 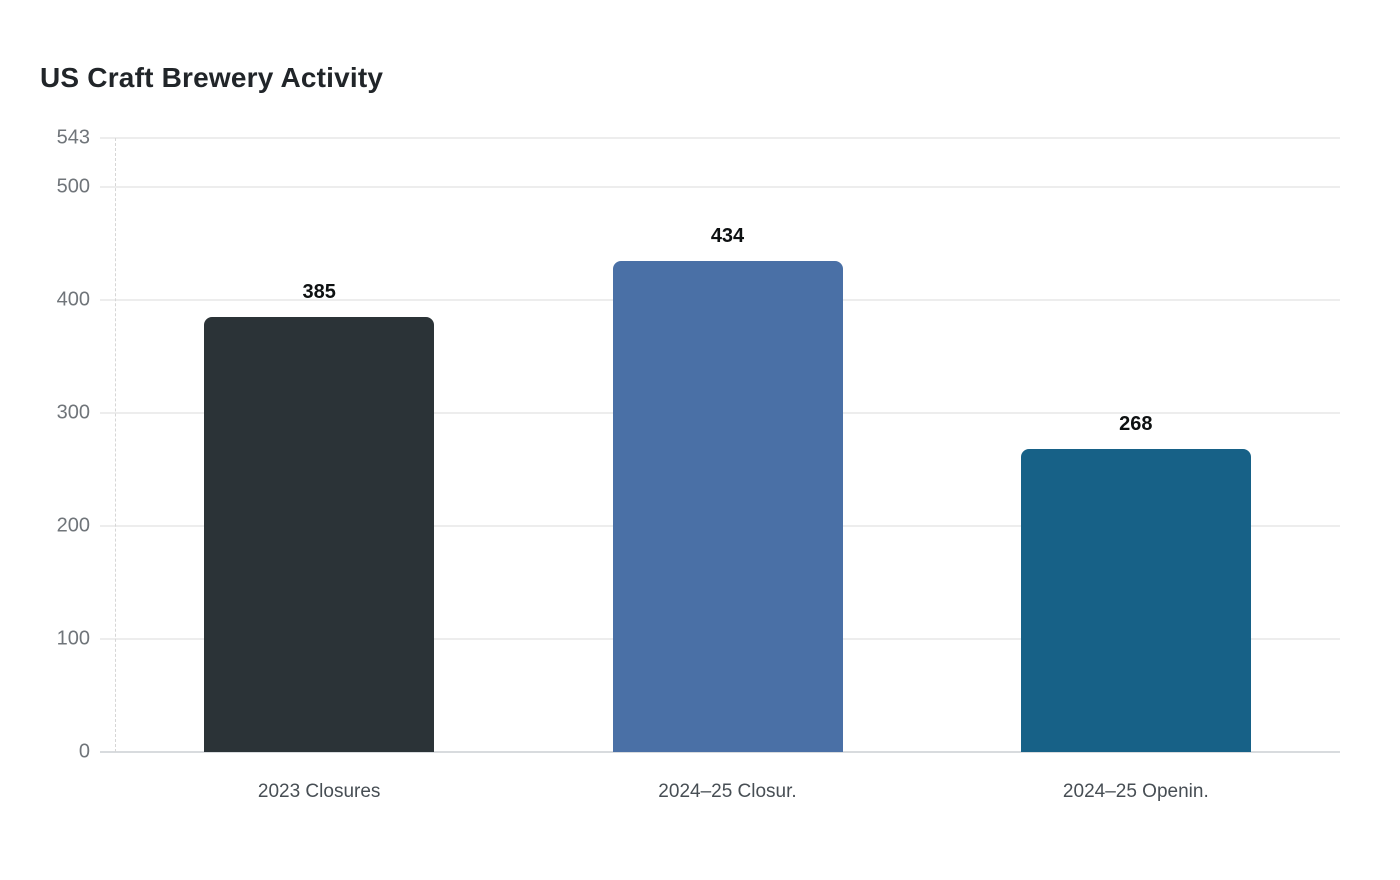 I want to click on y-tick-label: 400, so click(x=73, y=299).